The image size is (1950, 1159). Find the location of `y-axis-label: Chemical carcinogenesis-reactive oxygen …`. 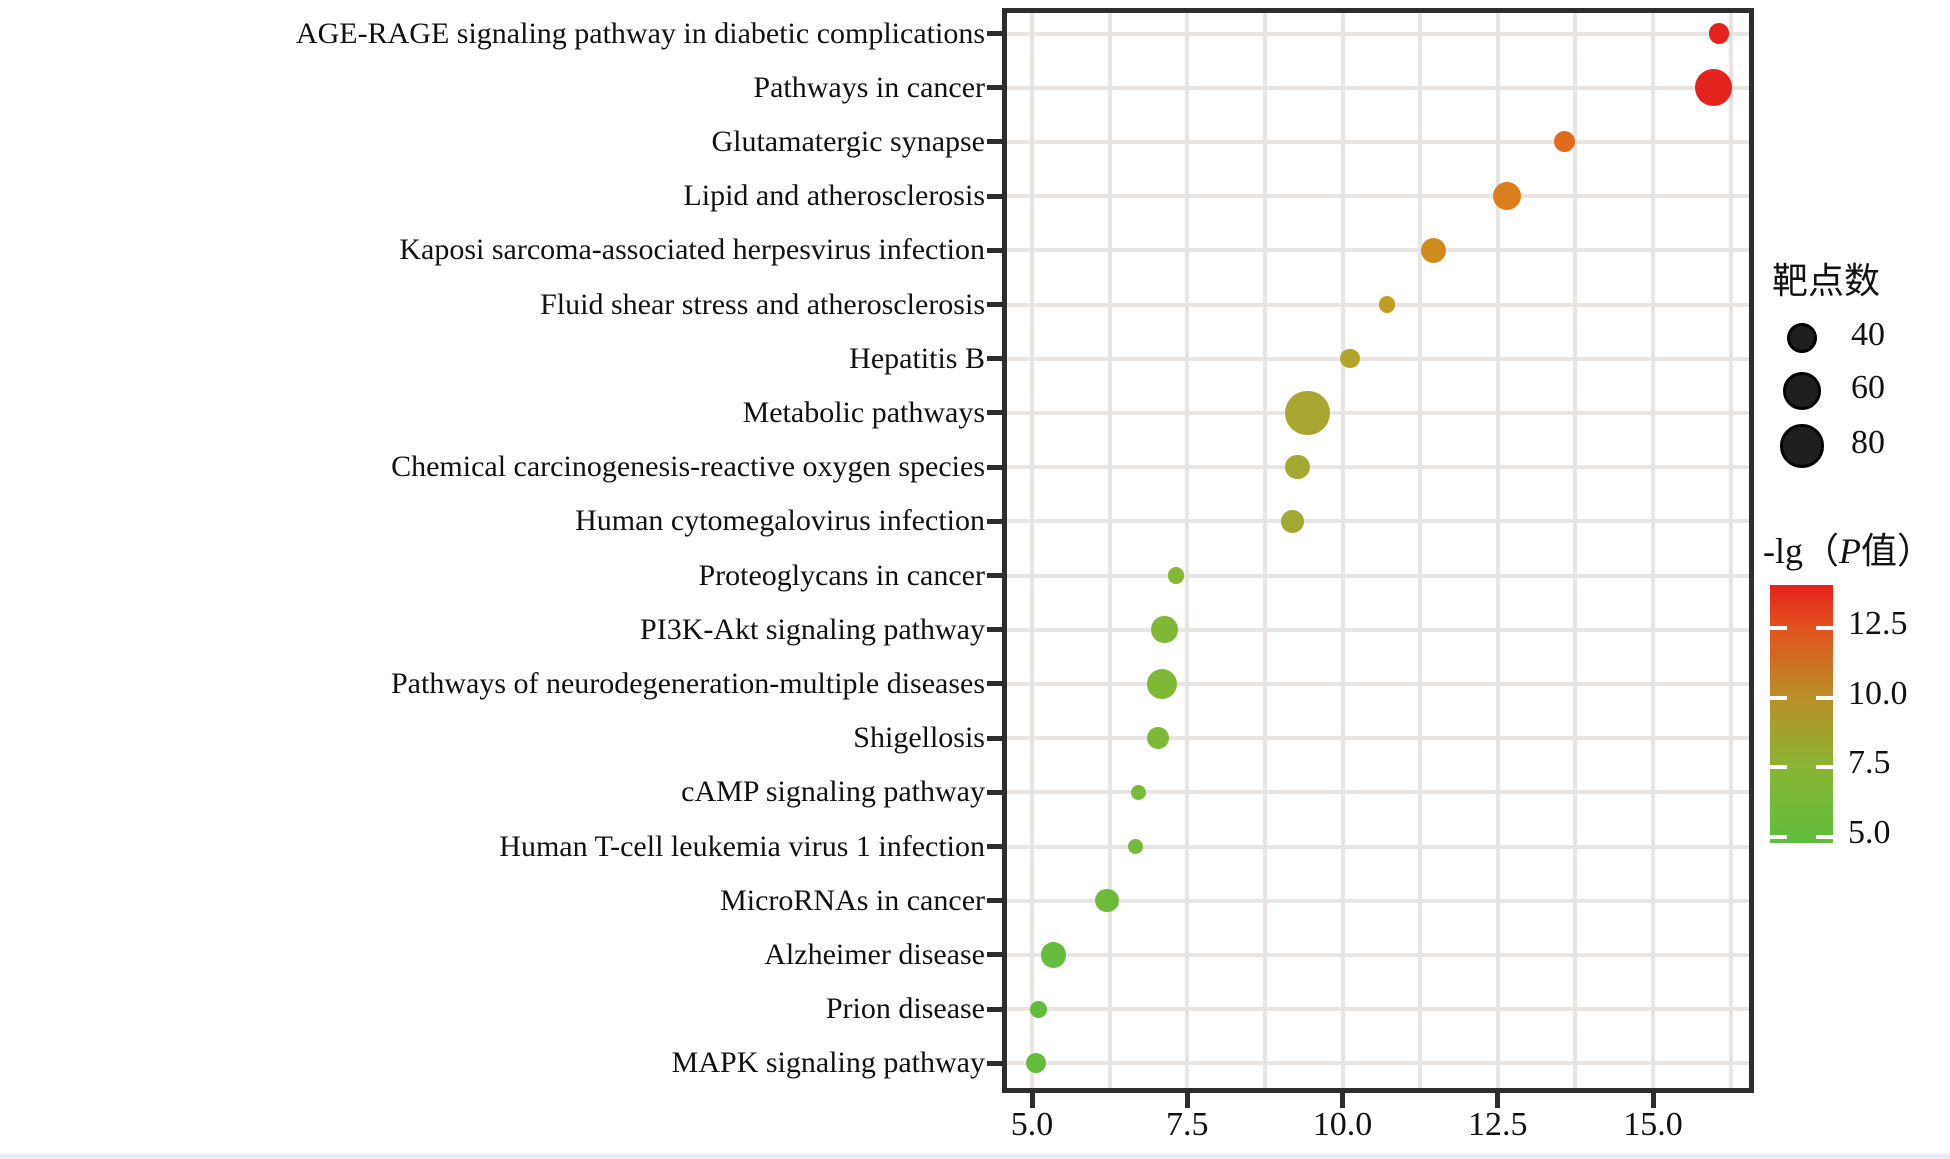

y-axis-label: Chemical carcinogenesis-reactive oxygen … is located at coordinates (688, 467).